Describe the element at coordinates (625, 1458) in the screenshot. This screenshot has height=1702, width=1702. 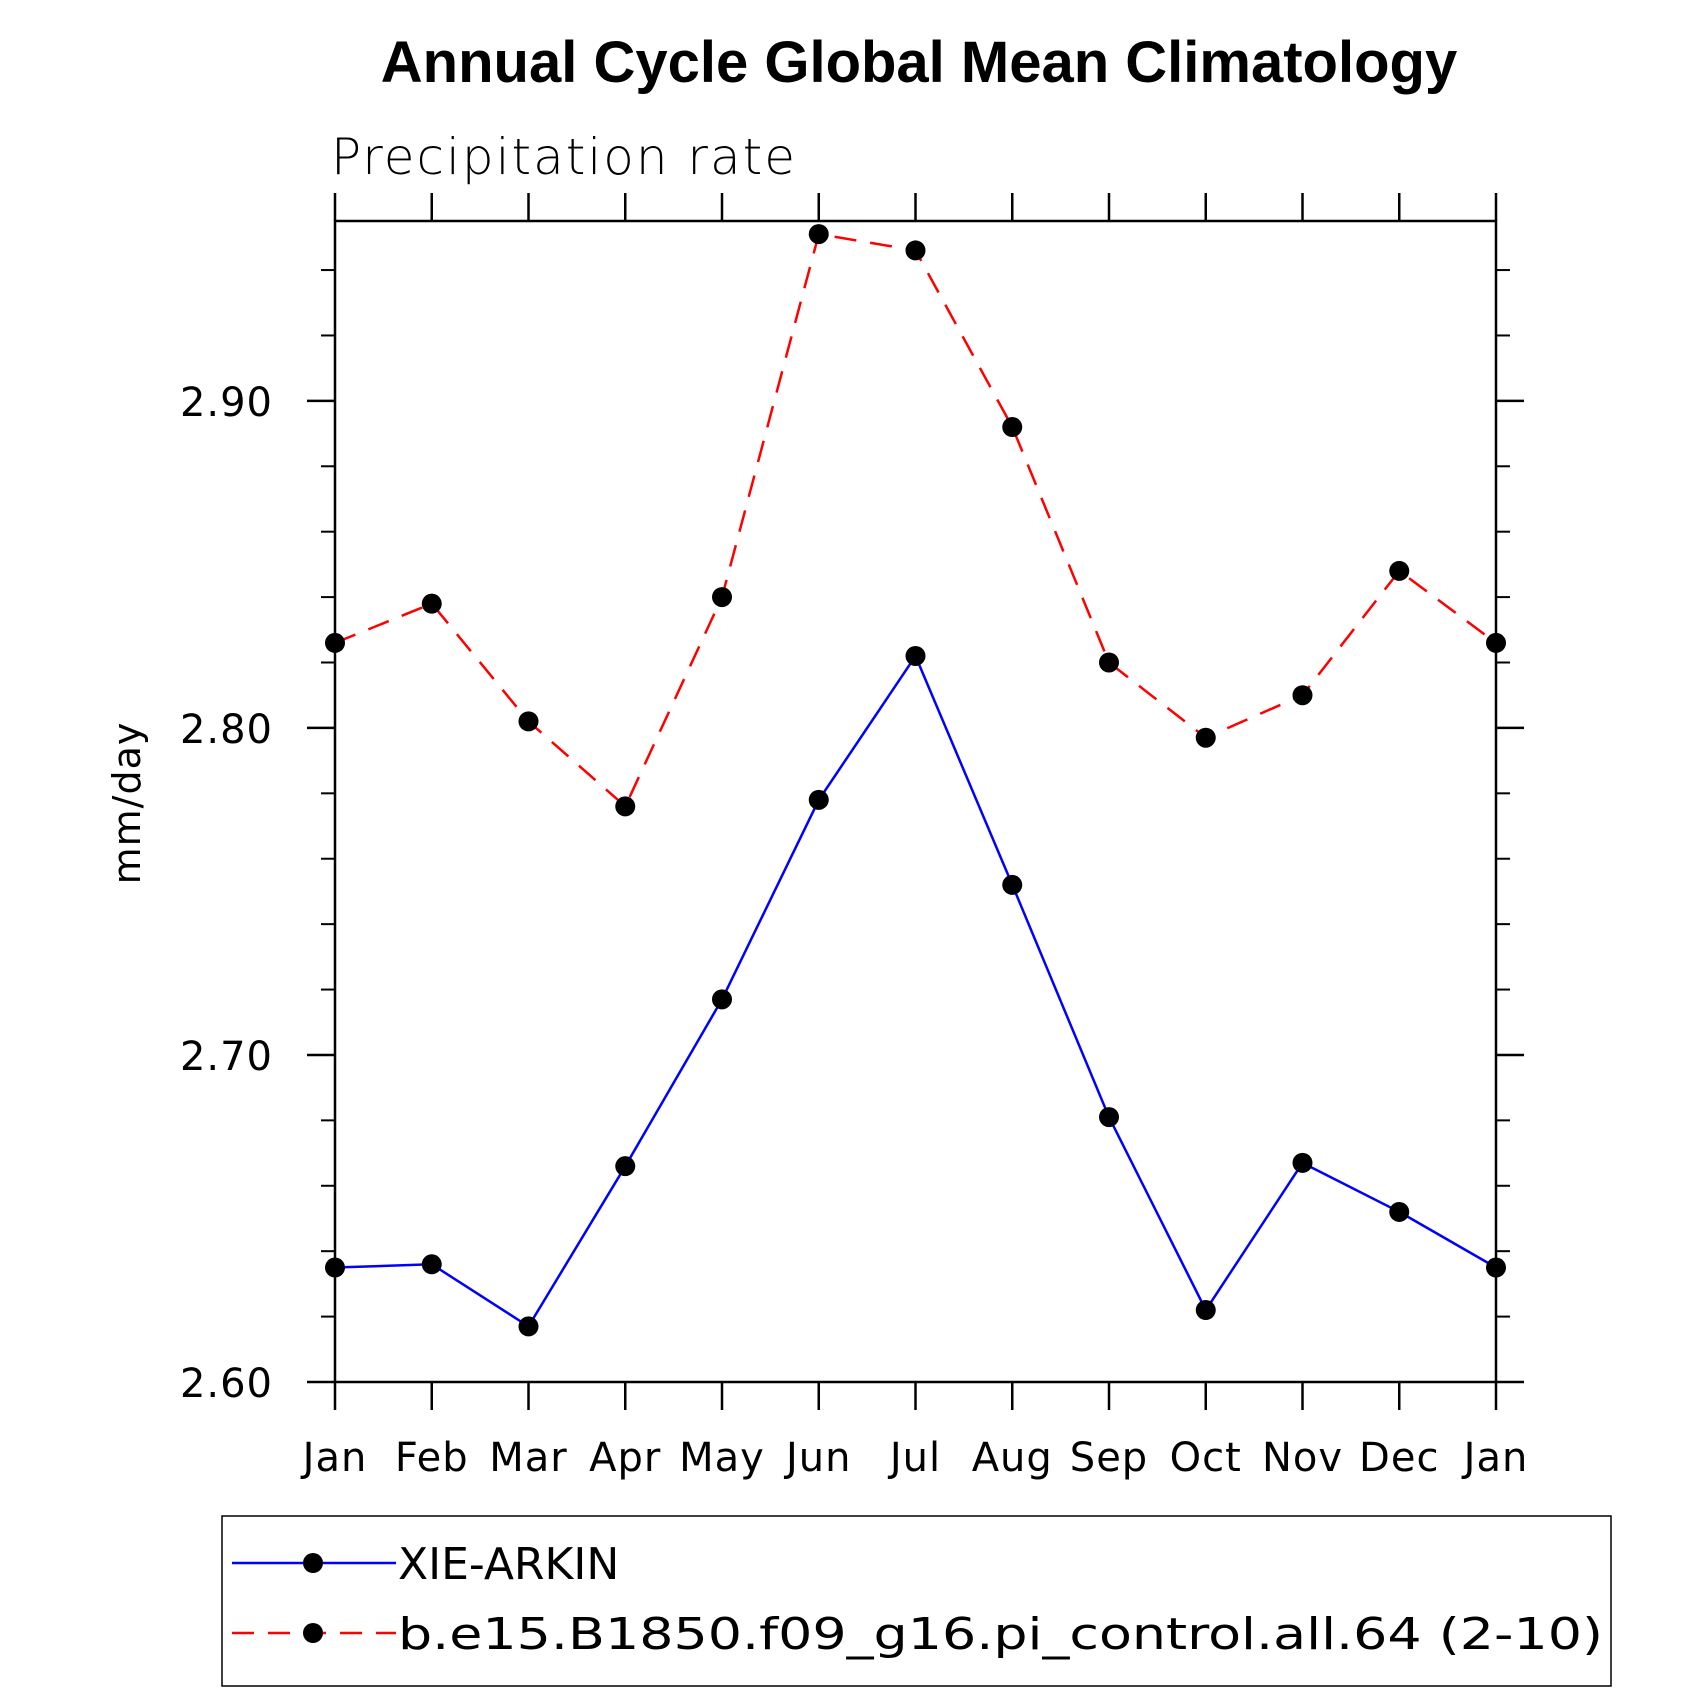
I see `x-tick-label: Apr` at that location.